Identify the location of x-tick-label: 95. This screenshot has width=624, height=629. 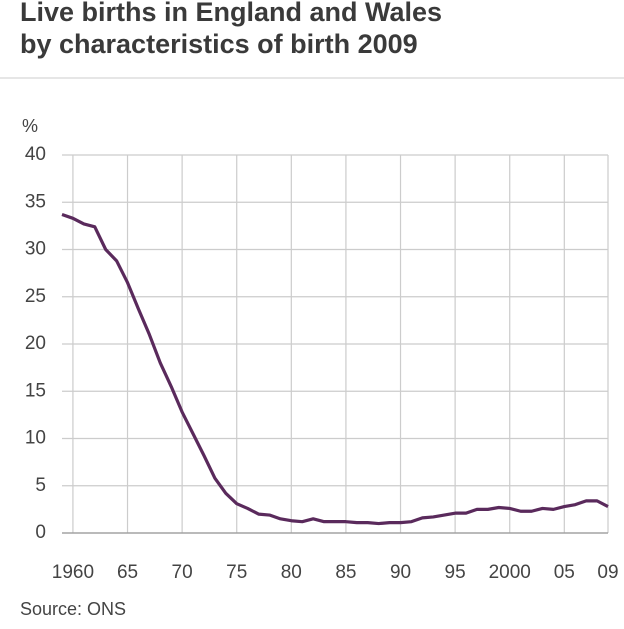
(455, 572).